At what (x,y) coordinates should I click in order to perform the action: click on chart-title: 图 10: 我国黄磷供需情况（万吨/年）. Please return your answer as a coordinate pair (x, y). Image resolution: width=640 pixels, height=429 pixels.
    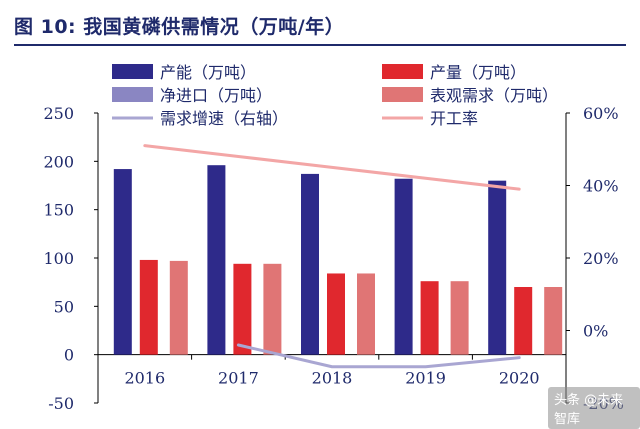
    Looking at the image, I should click on (179, 27).